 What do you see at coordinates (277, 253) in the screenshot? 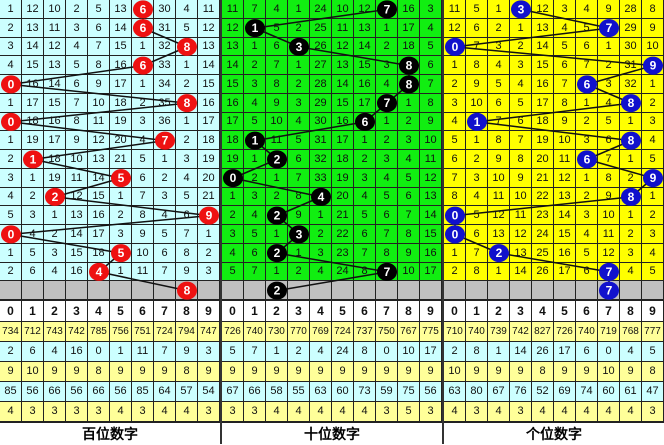
I see `ball-digit: 2` at bounding box center [277, 253].